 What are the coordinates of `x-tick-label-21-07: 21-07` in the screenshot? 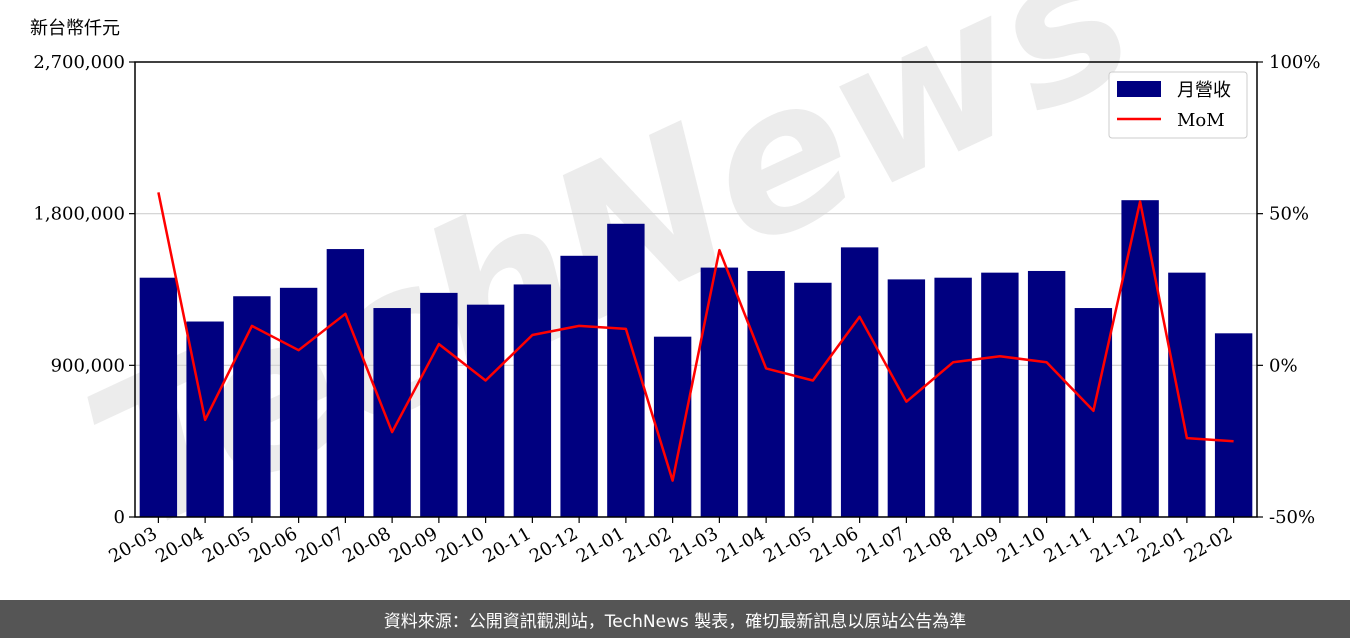 It's located at (880, 545).